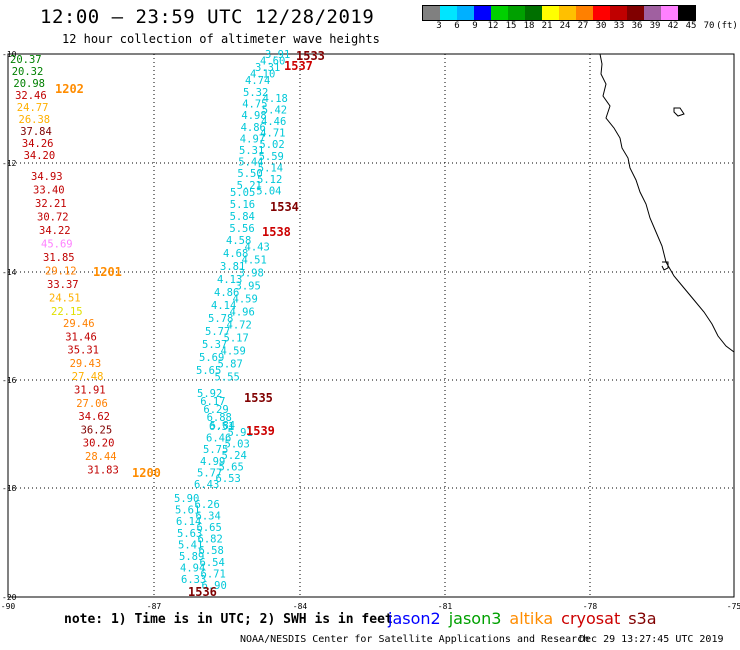 The image size is (740, 650). Describe the element at coordinates (63, 285) in the screenshot. I see `wave-height-value: 33.37` at that location.